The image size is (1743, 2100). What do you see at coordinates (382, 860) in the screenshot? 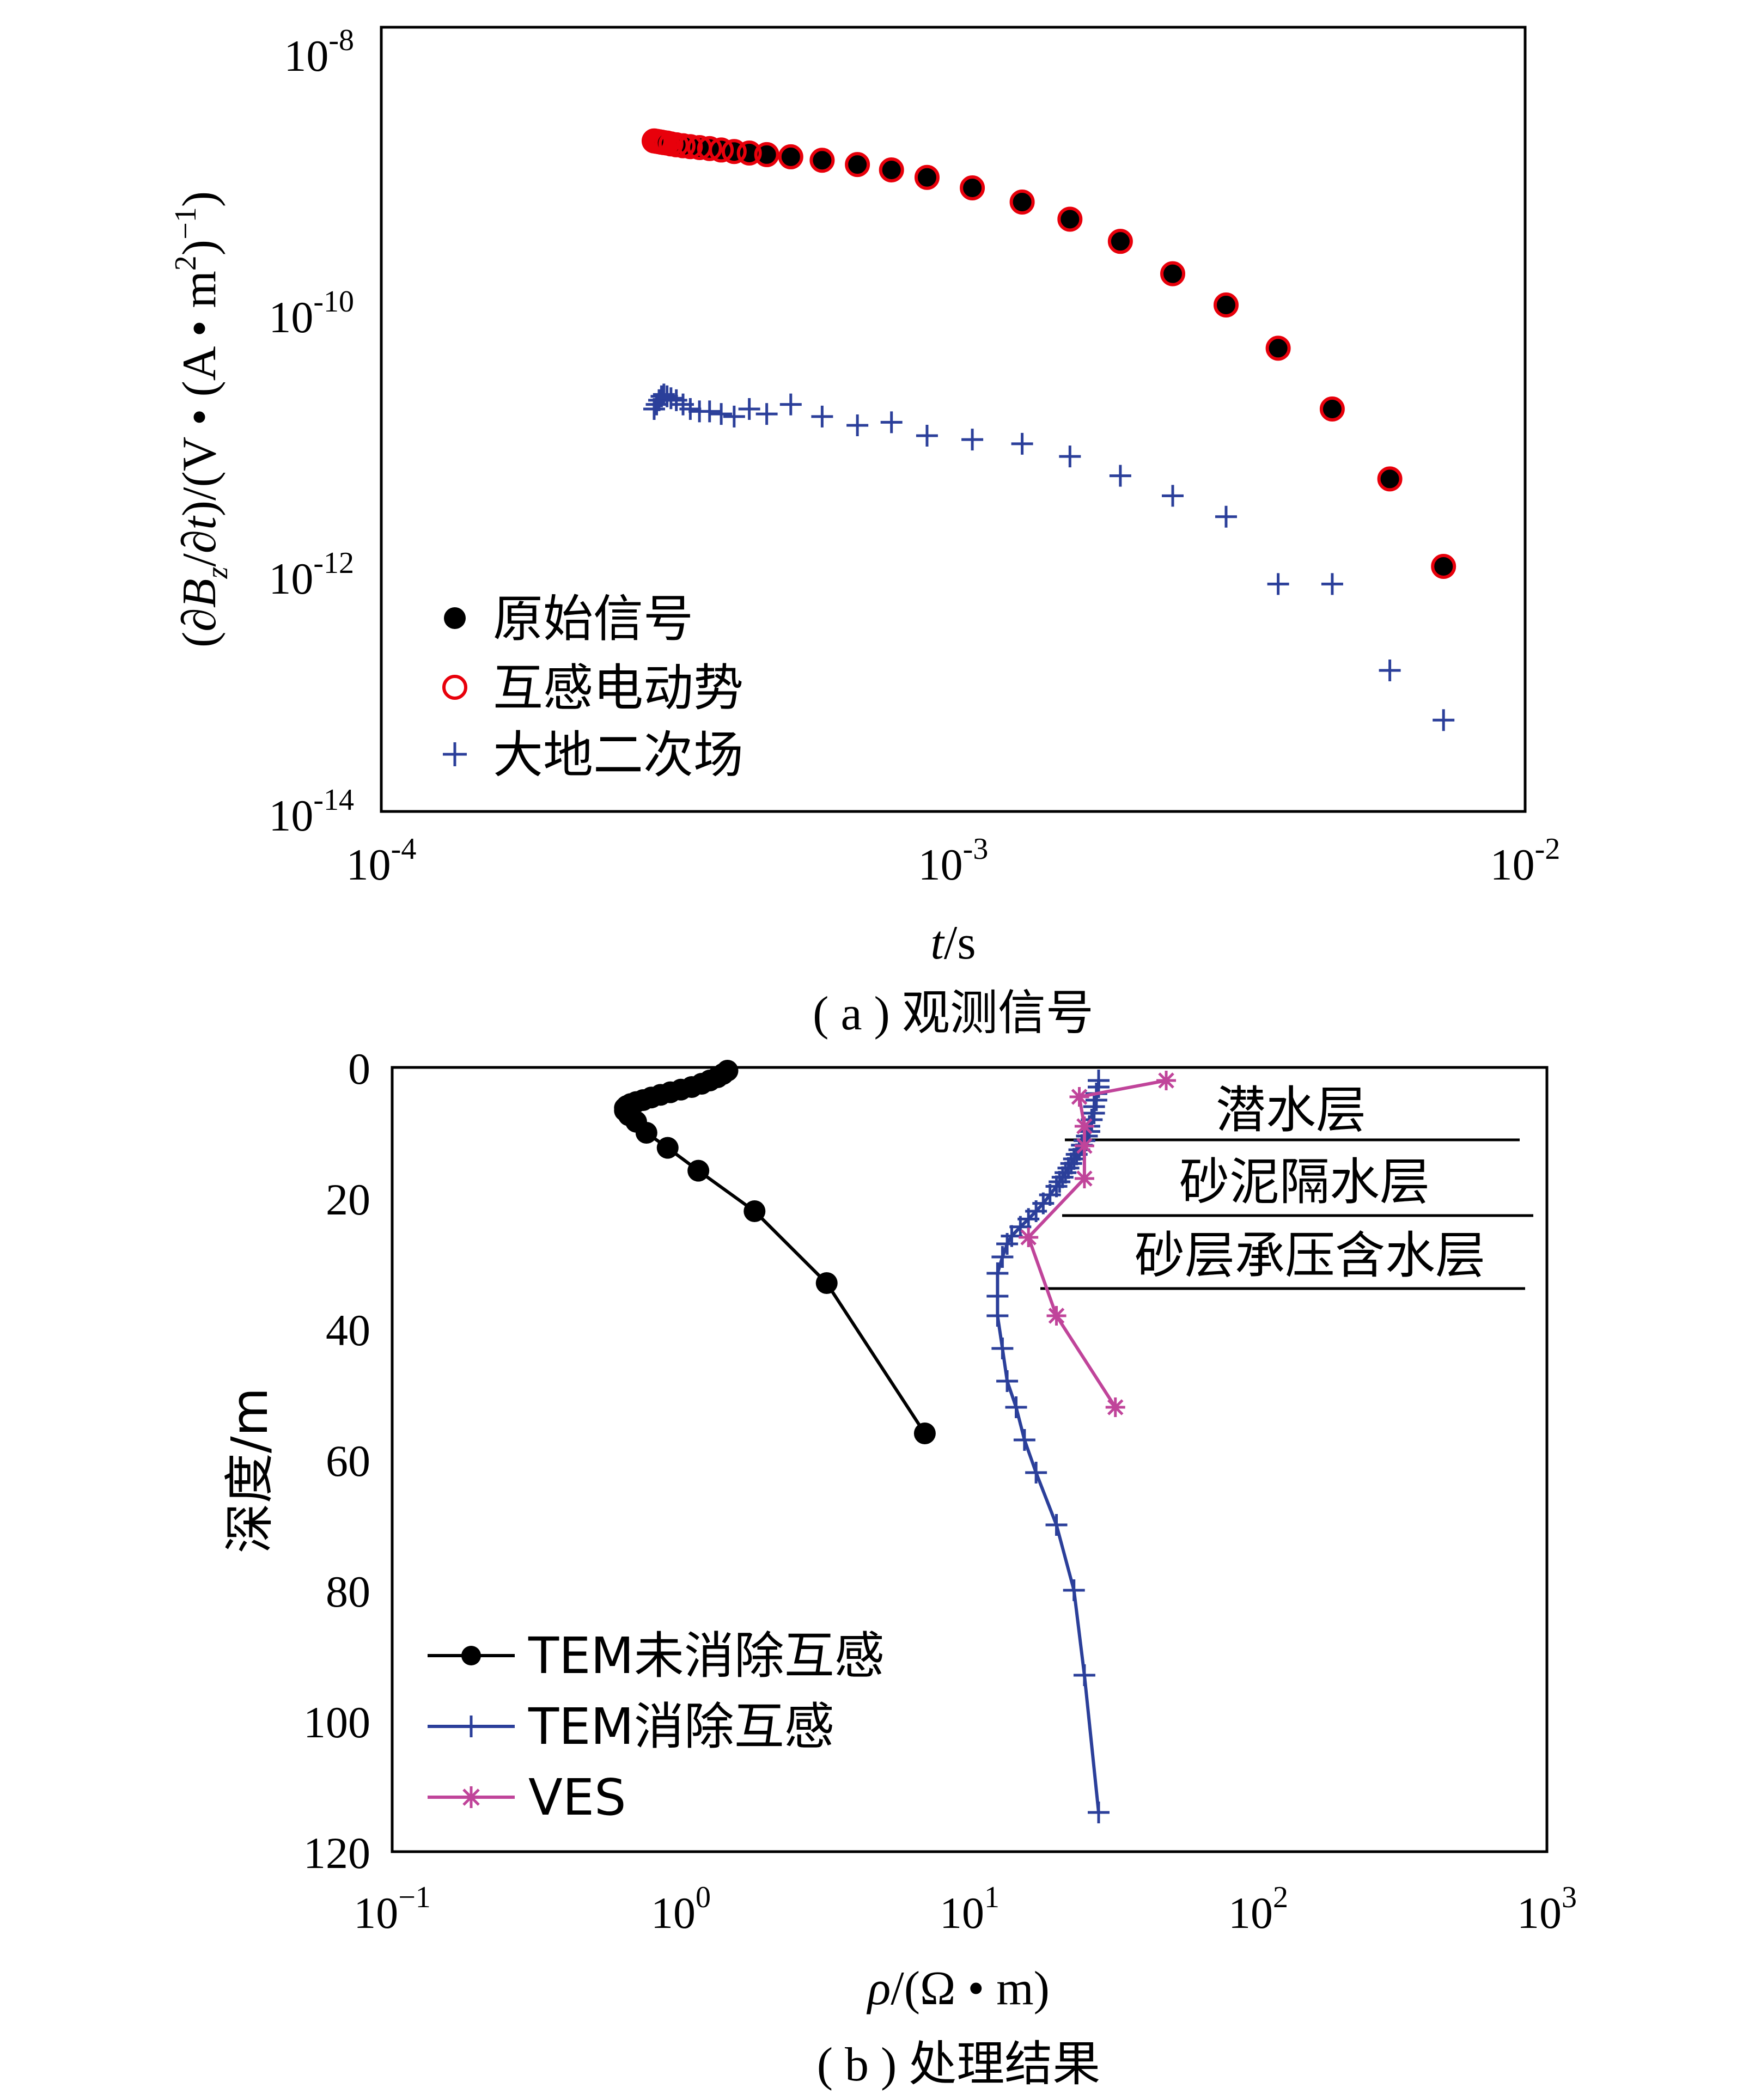
I see `a-xtick-label: 10⁻⁴` at bounding box center [382, 860].